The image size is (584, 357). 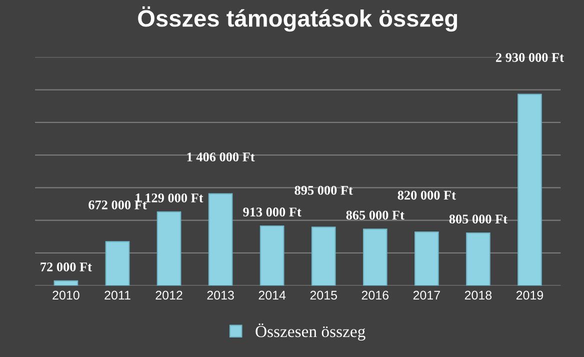 I want to click on chart-title: Összes támogatások összeg, so click(x=298, y=19).